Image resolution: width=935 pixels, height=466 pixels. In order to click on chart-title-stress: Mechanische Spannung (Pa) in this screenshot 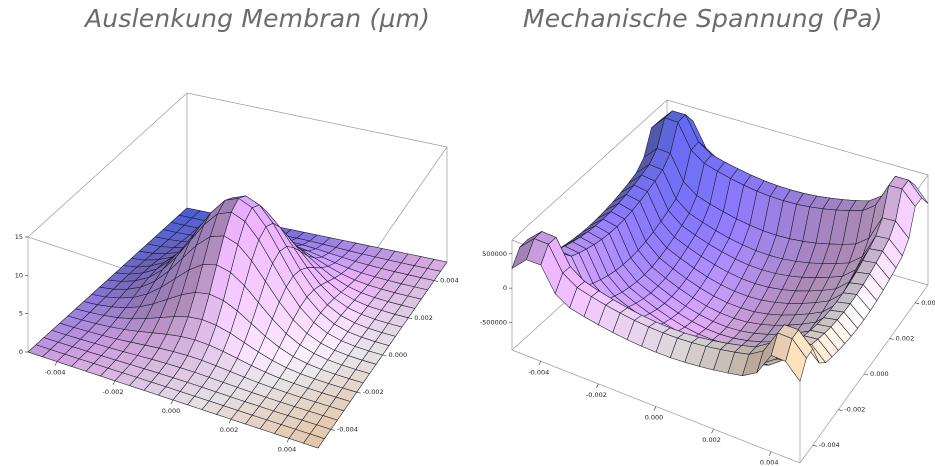, I will do `click(703, 18)`.